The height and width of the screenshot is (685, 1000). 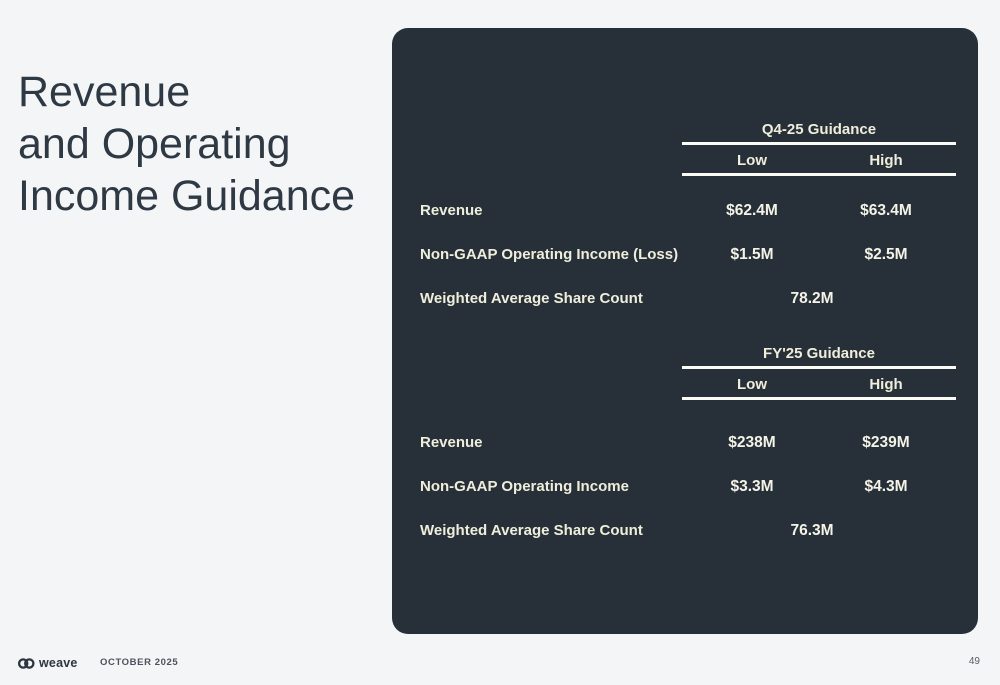 I want to click on fy-rule-bottom, so click(x=819, y=398).